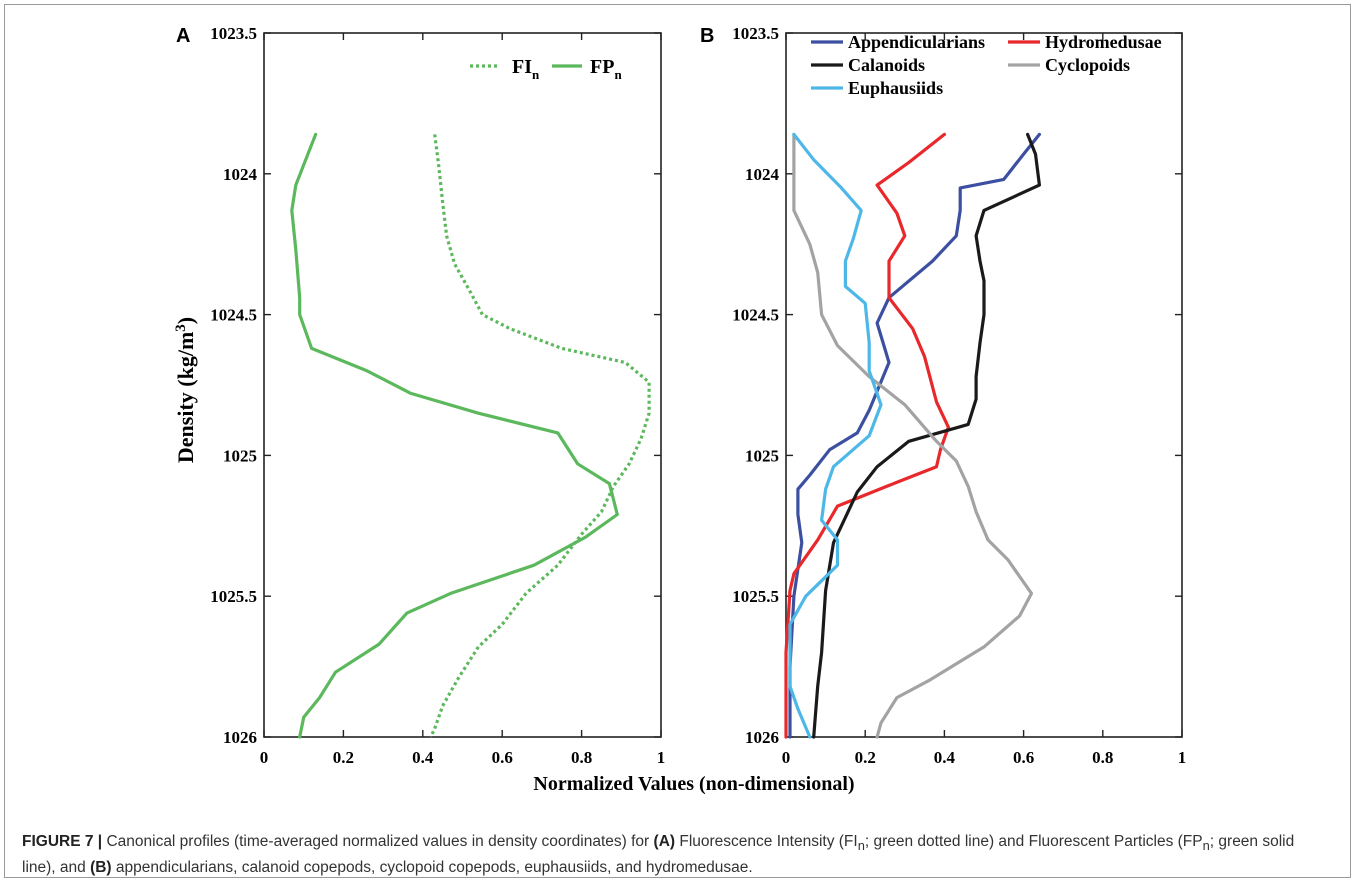 This screenshot has width=1357, height=885. Describe the element at coordinates (766, 841) in the screenshot. I see `caption-text-2: Fluorescence Intensity (FI` at that location.